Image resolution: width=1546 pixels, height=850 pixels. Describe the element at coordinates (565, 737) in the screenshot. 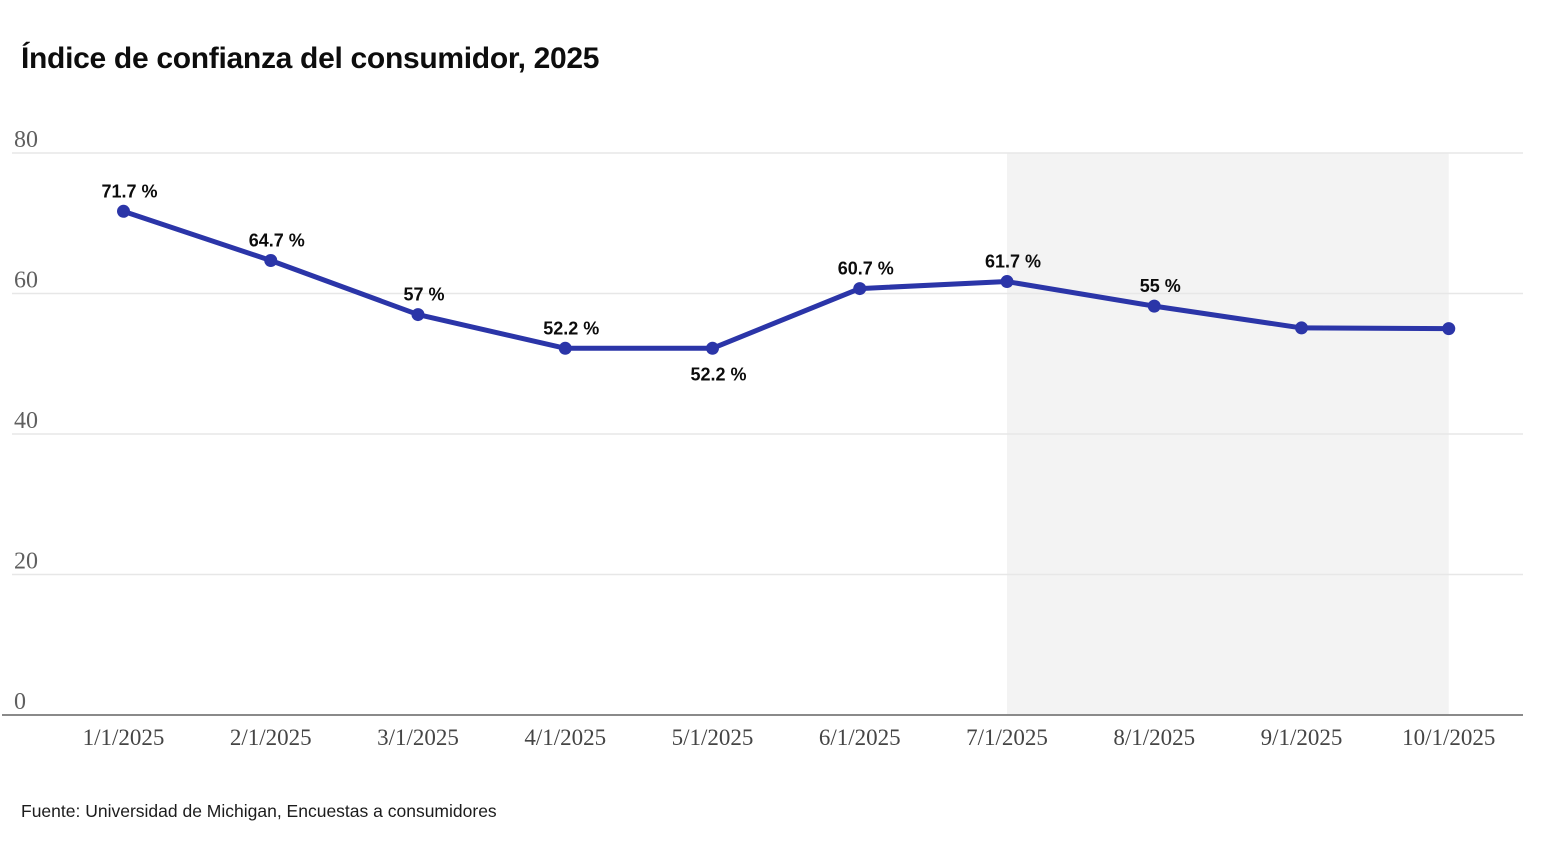

I see `x-tick-label: 4/1/2025` at that location.